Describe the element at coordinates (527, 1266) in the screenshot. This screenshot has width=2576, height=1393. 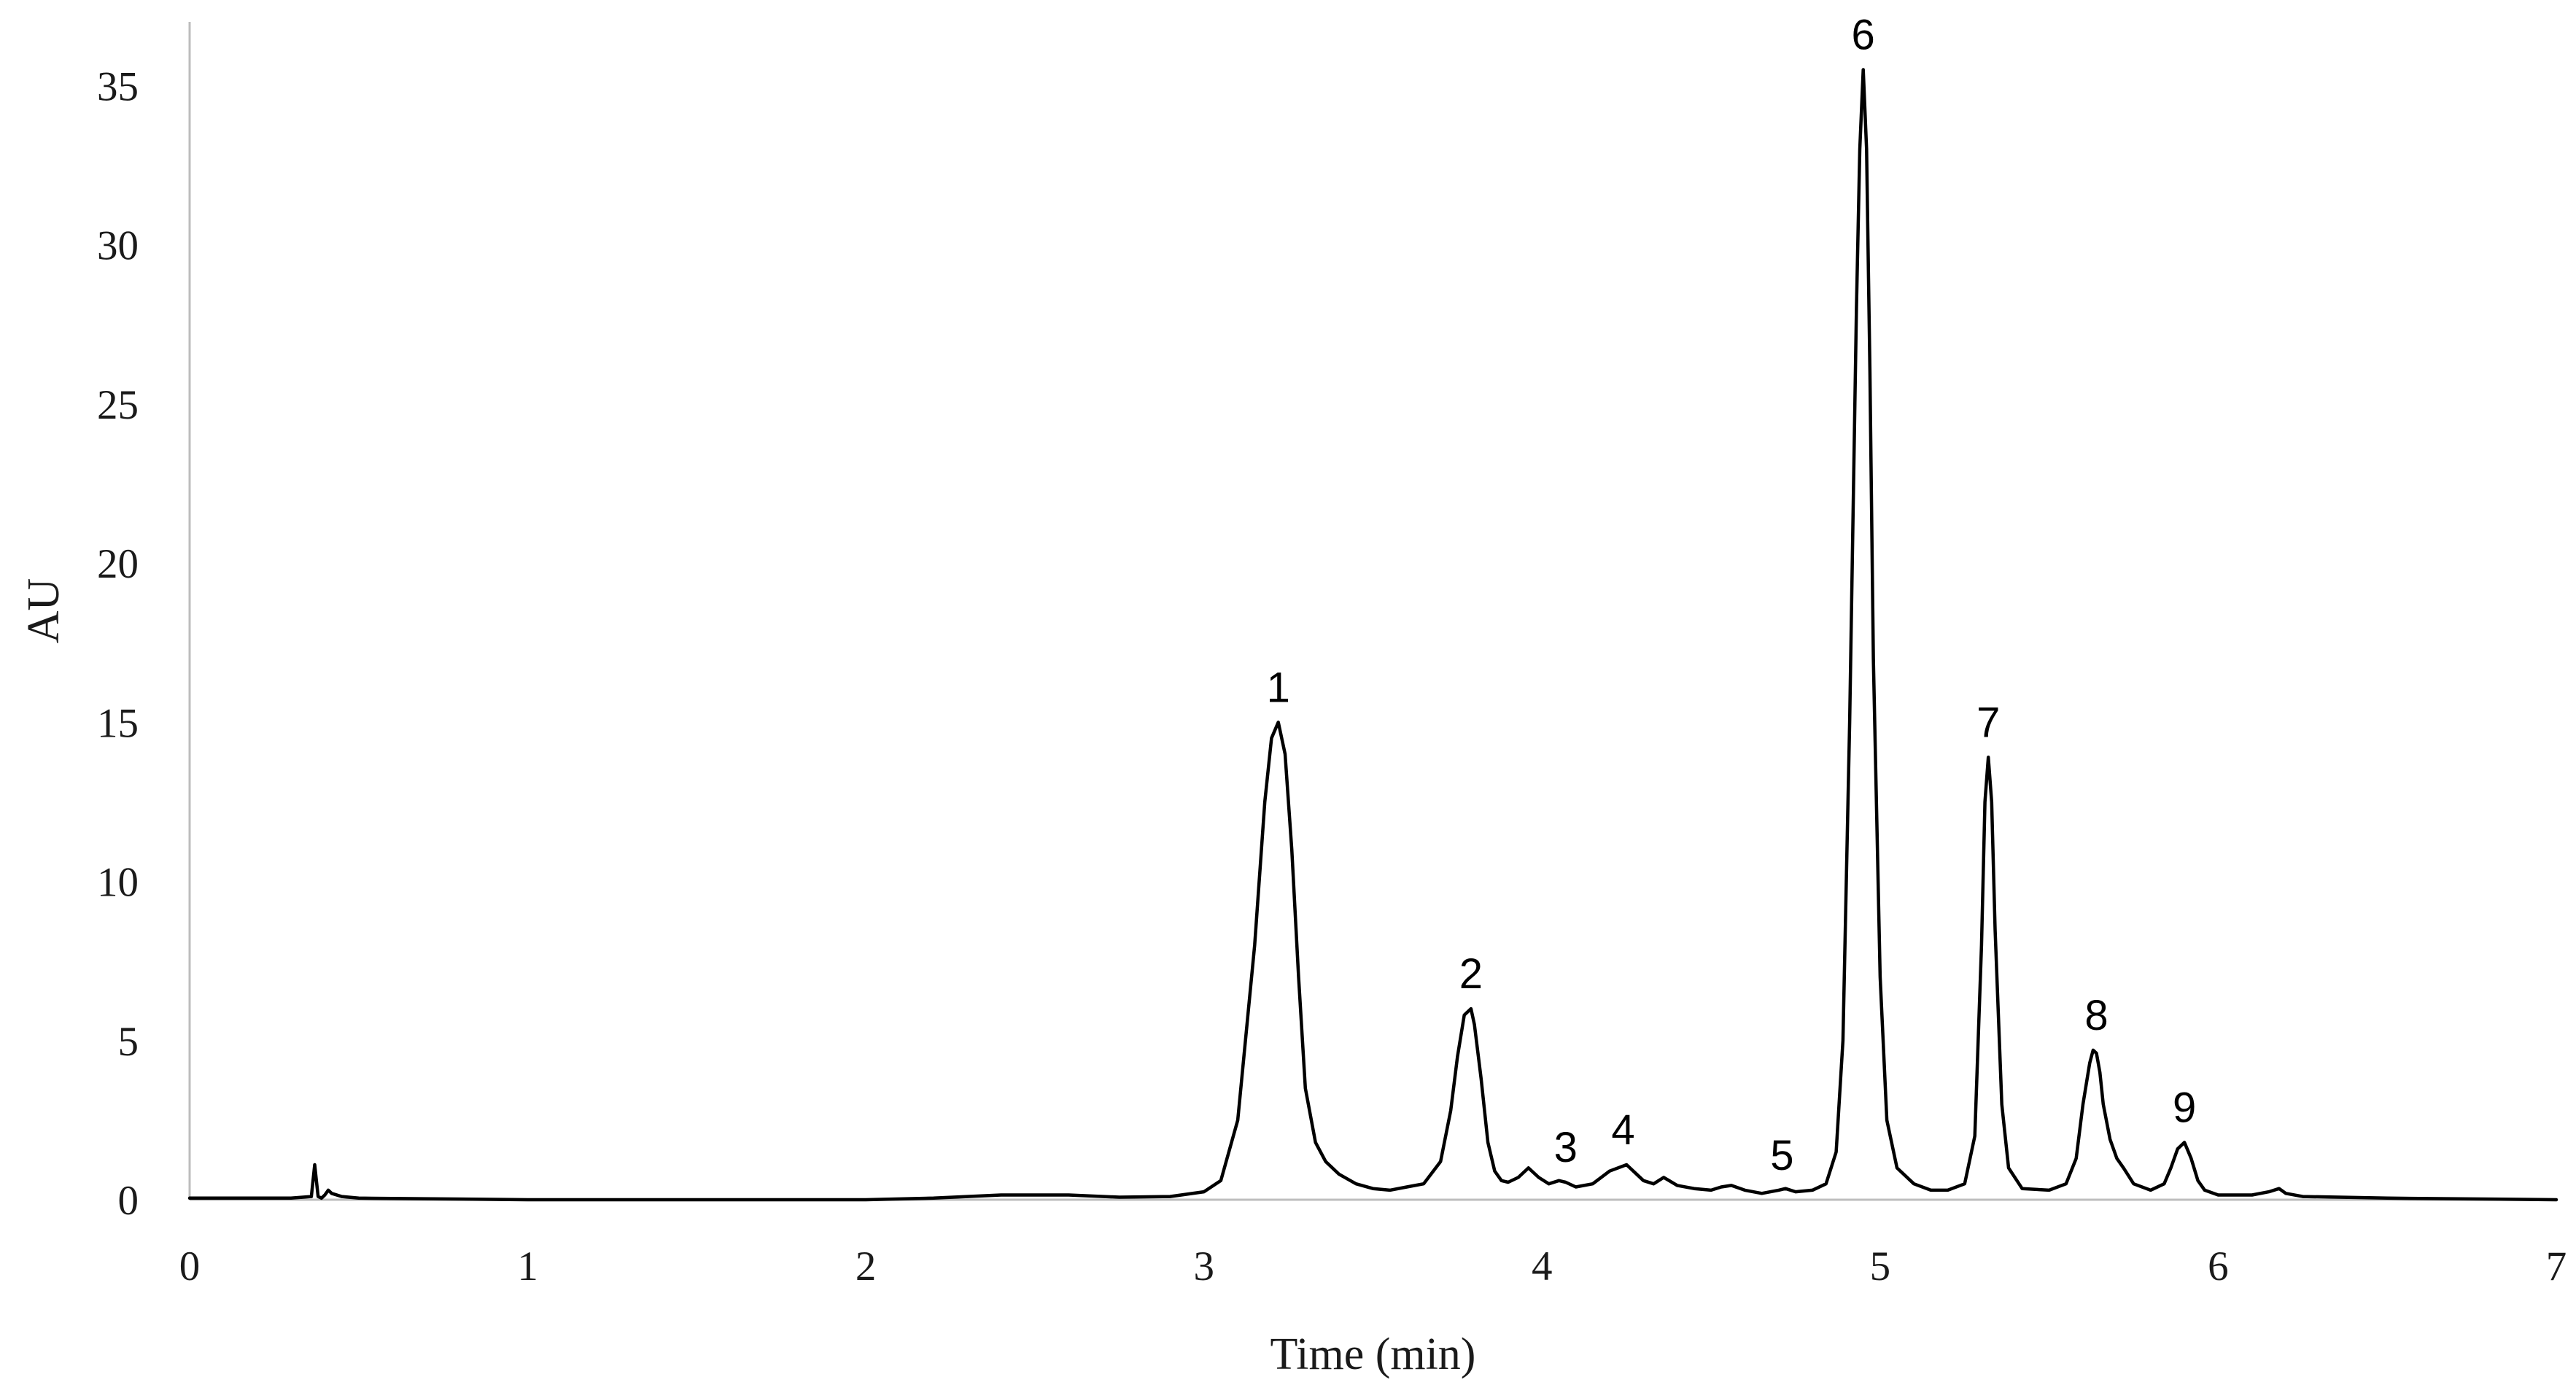
I see `x-tick-label: 1` at that location.